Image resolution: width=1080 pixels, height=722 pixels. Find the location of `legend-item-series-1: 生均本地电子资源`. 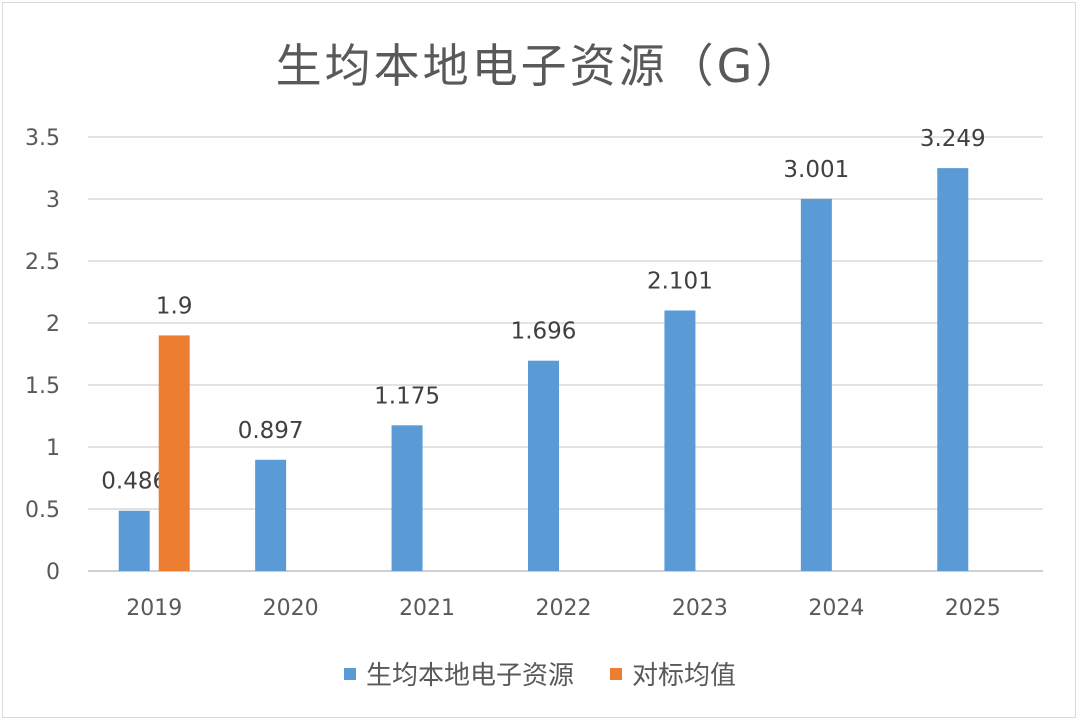

legend-item-series-1: 生均本地电子资源 is located at coordinates (458, 673).